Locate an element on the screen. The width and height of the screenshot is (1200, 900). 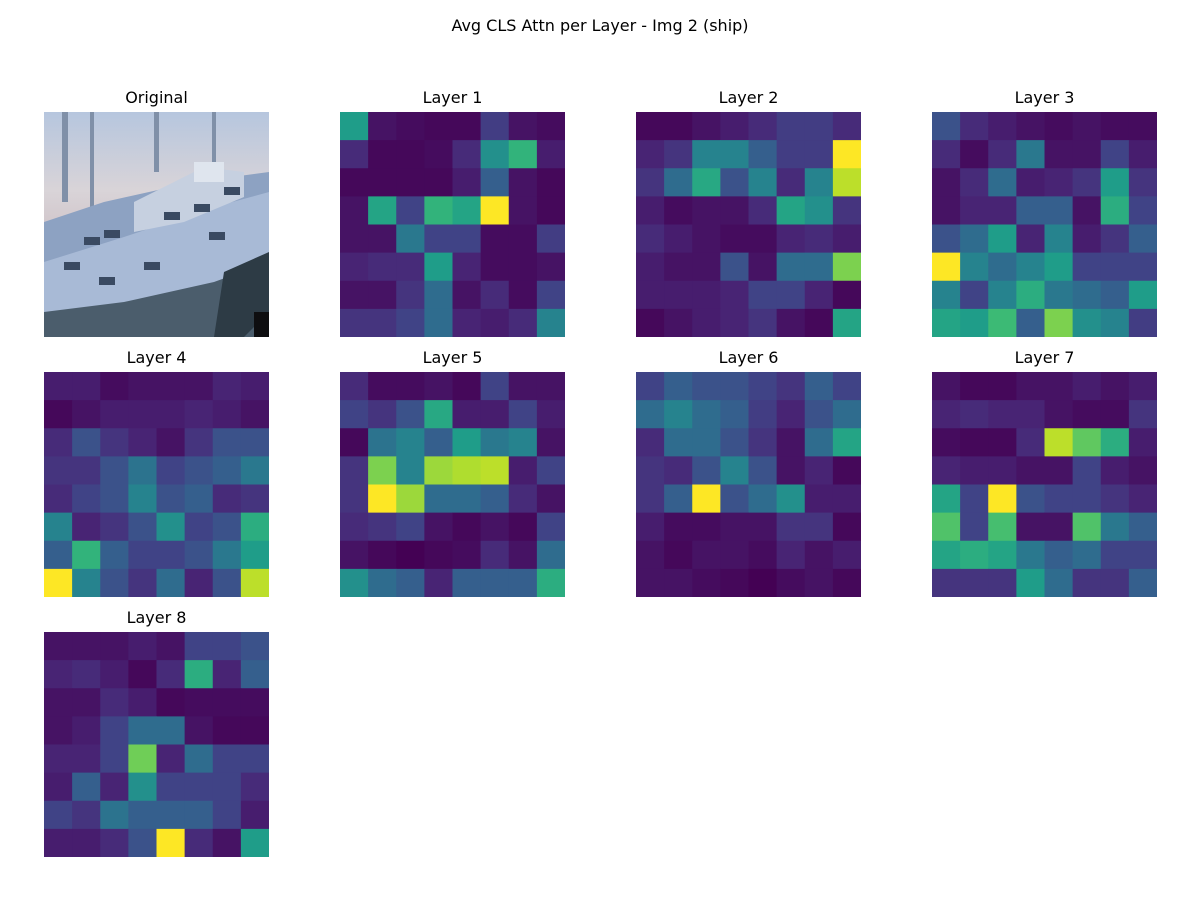
panel-title: Layer 6 is located at coordinates (748, 357).